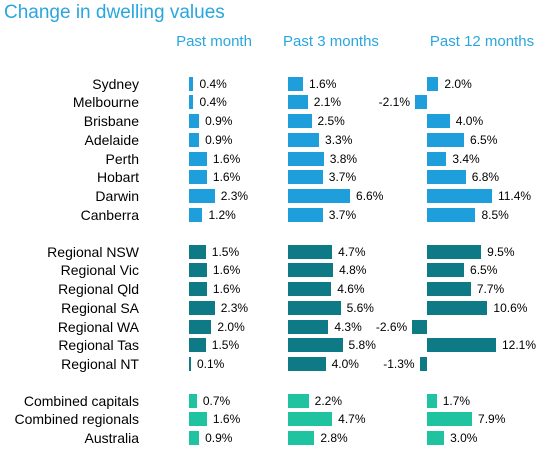  I want to click on value-label: 4.8%, so click(353, 270).